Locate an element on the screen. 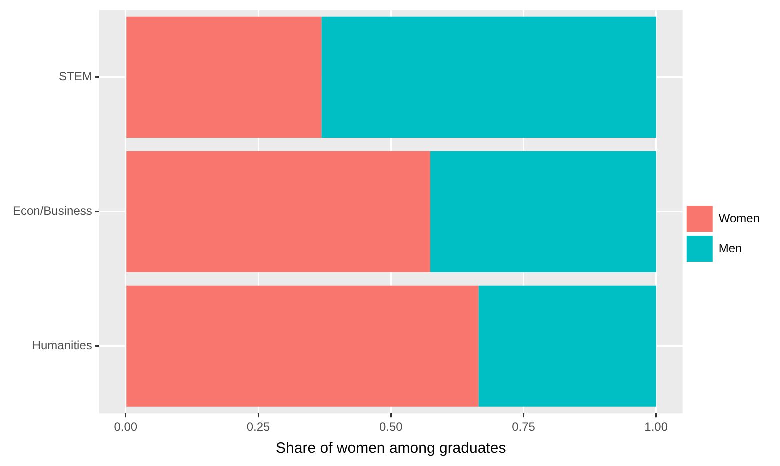  x-tick-label: 0.75 is located at coordinates (524, 427).